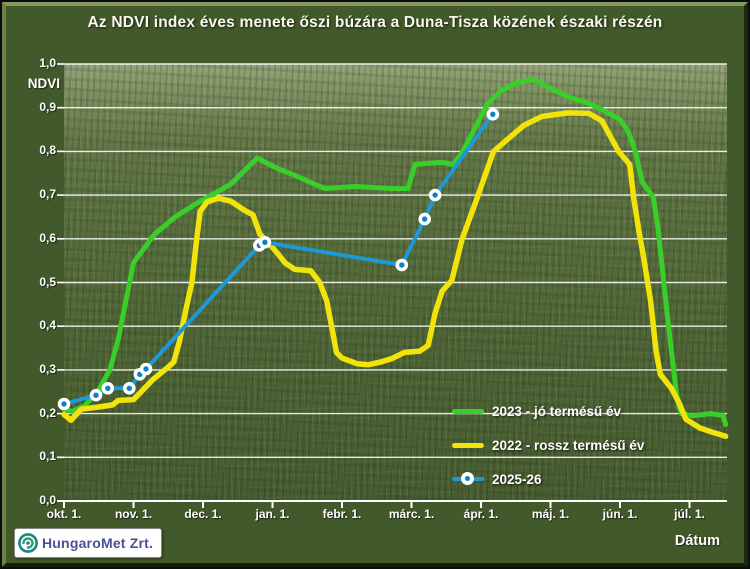 This screenshot has width=750, height=569. Describe the element at coordinates (468, 478) in the screenshot. I see `legend-line-marker-blue-icon` at that location.